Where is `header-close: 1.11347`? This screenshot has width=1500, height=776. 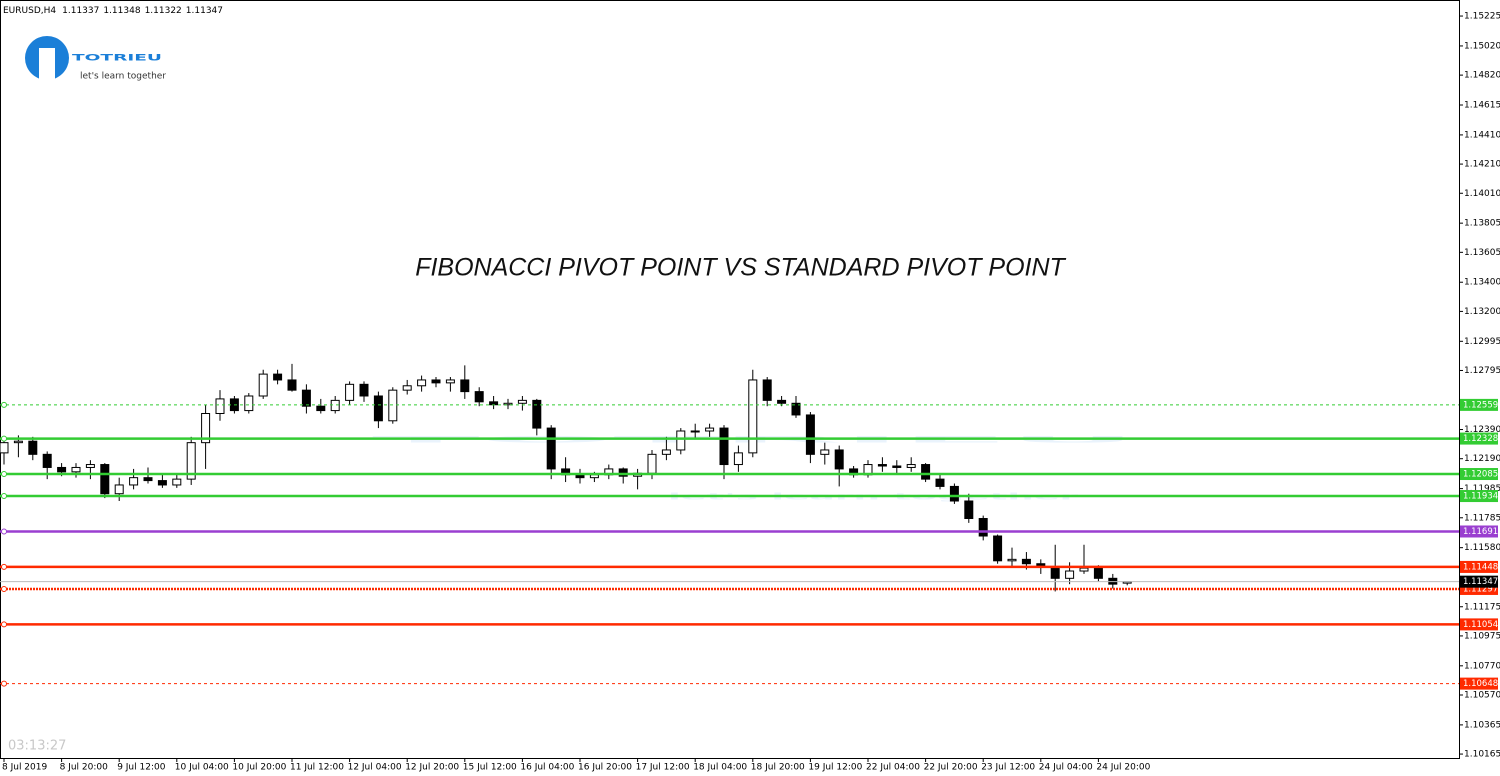 header-close: 1.11347 is located at coordinates (204, 11).